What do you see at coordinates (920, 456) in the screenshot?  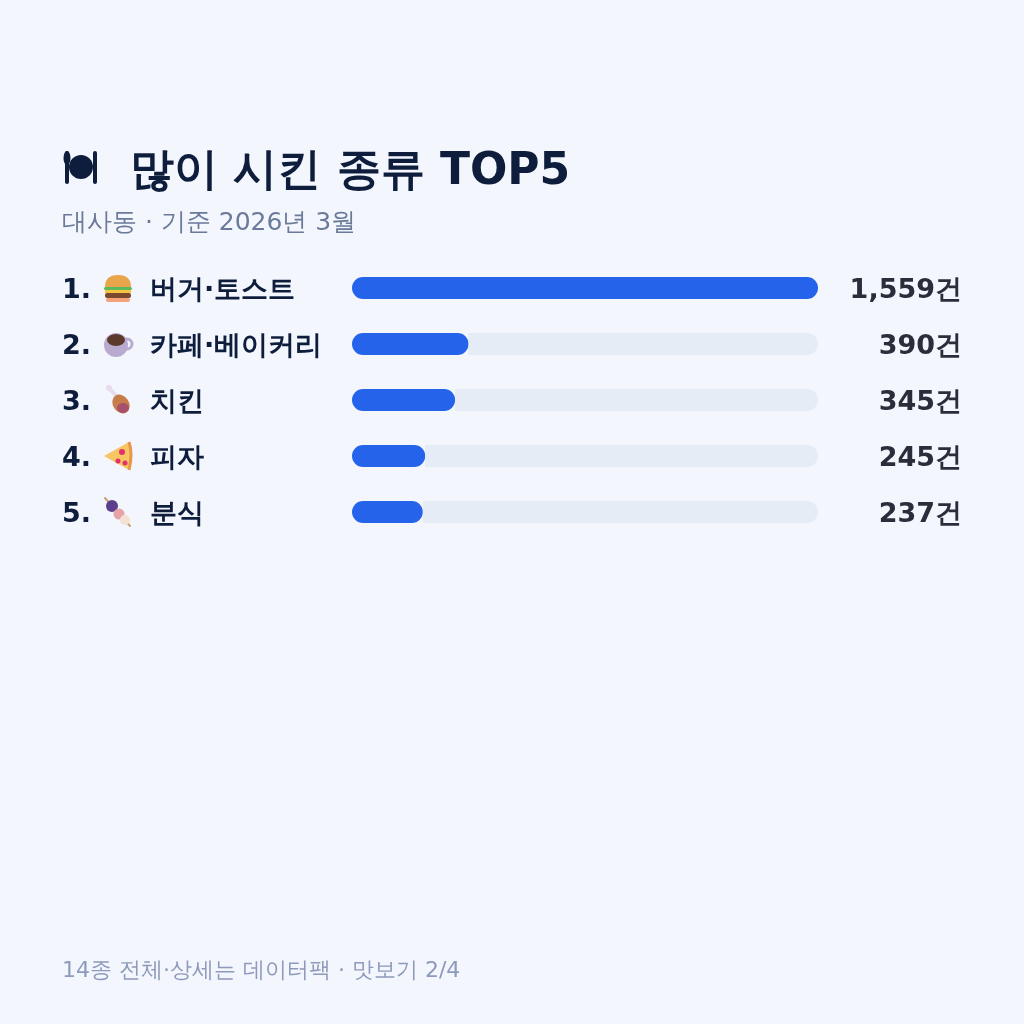 I see `data-label: 245건` at bounding box center [920, 456].